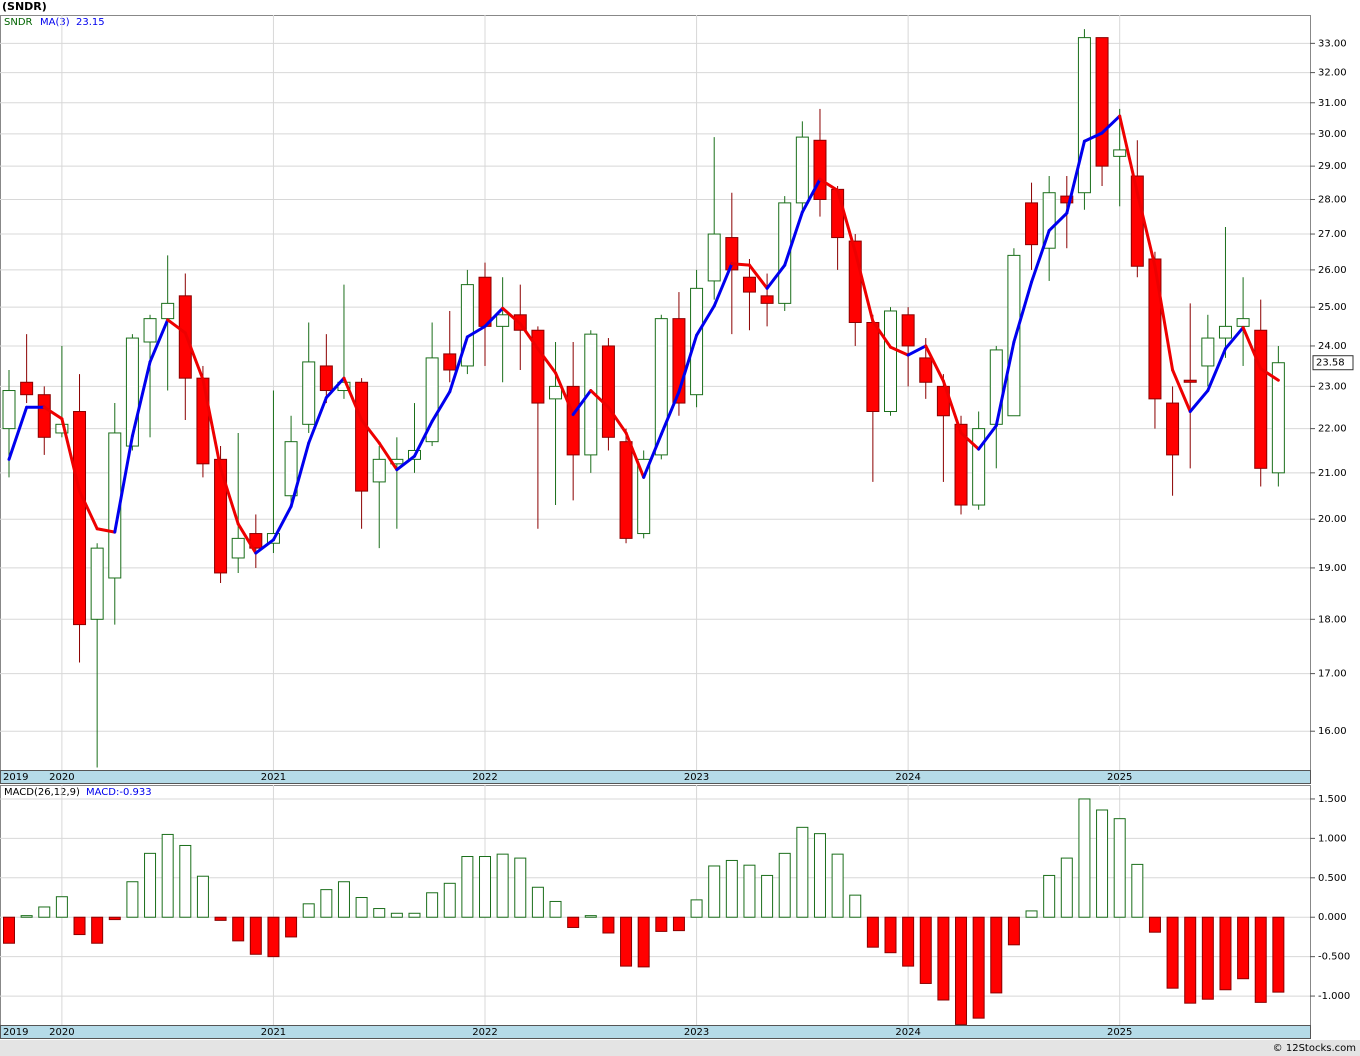  What do you see at coordinates (1332, 386) in the screenshot?
I see `y-tick-label: 23.00` at bounding box center [1332, 386].